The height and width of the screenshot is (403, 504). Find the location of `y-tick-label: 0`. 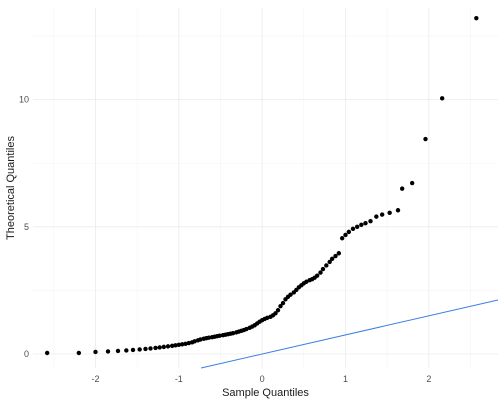

y-tick-label: 0 is located at coordinates (26, 354).